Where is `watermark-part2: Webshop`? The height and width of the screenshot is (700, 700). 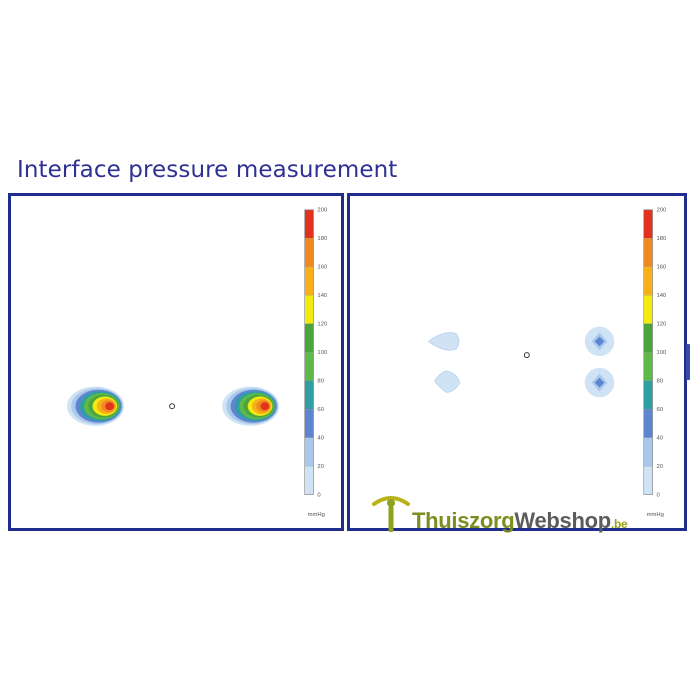
watermark-part2: Webshop is located at coordinates (562, 520).